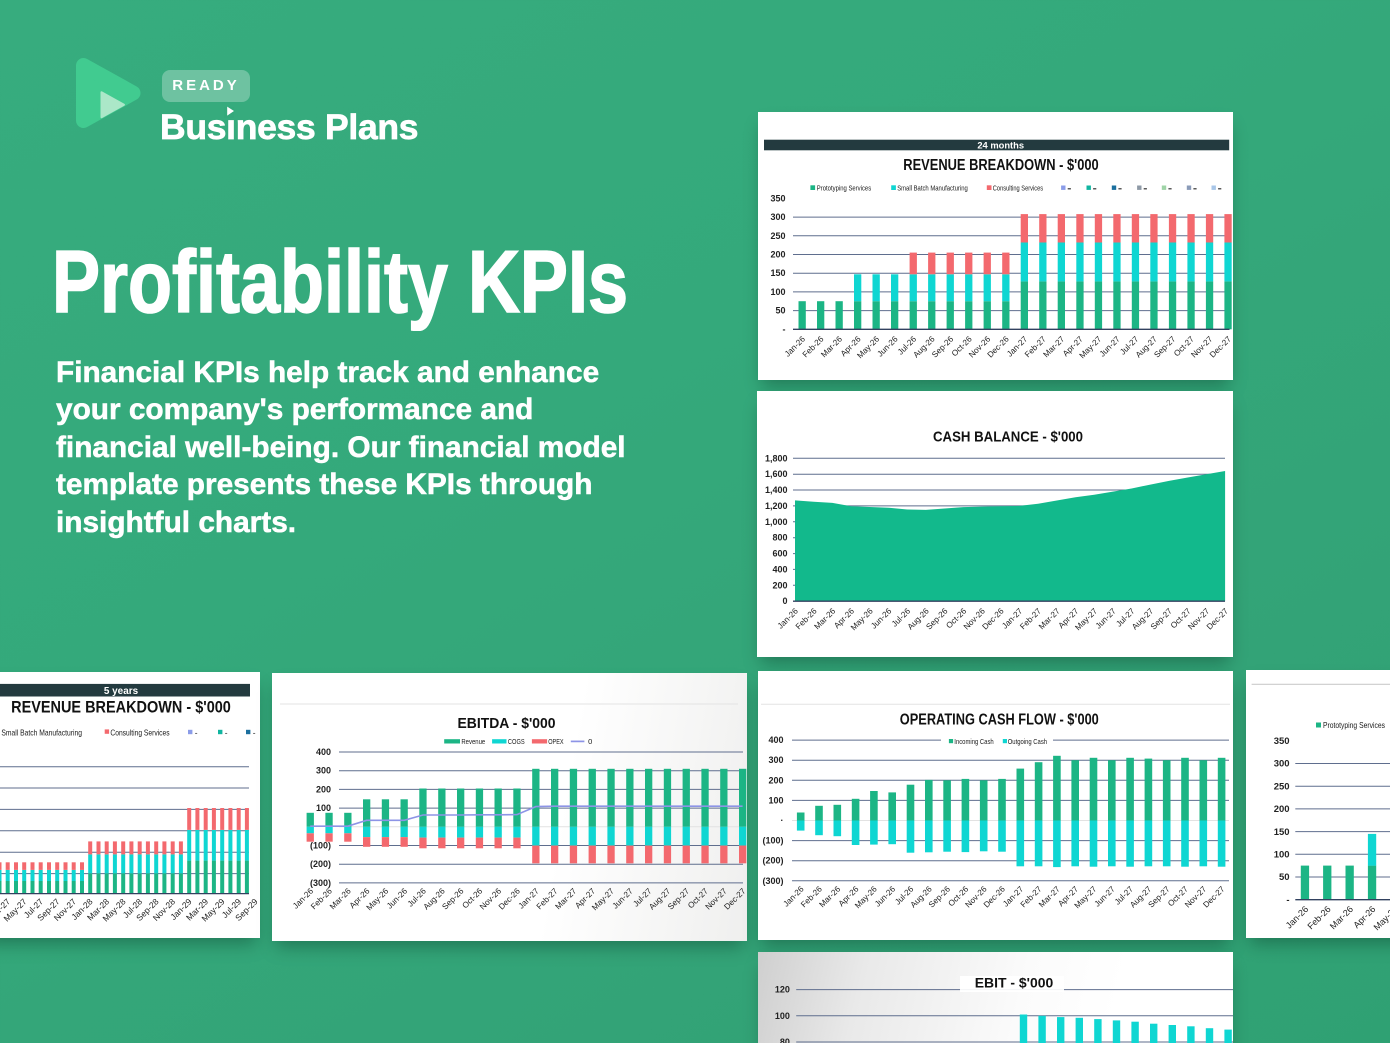  Describe the element at coordinates (779, 554) in the screenshot. I see `svg-text: 600` at that location.